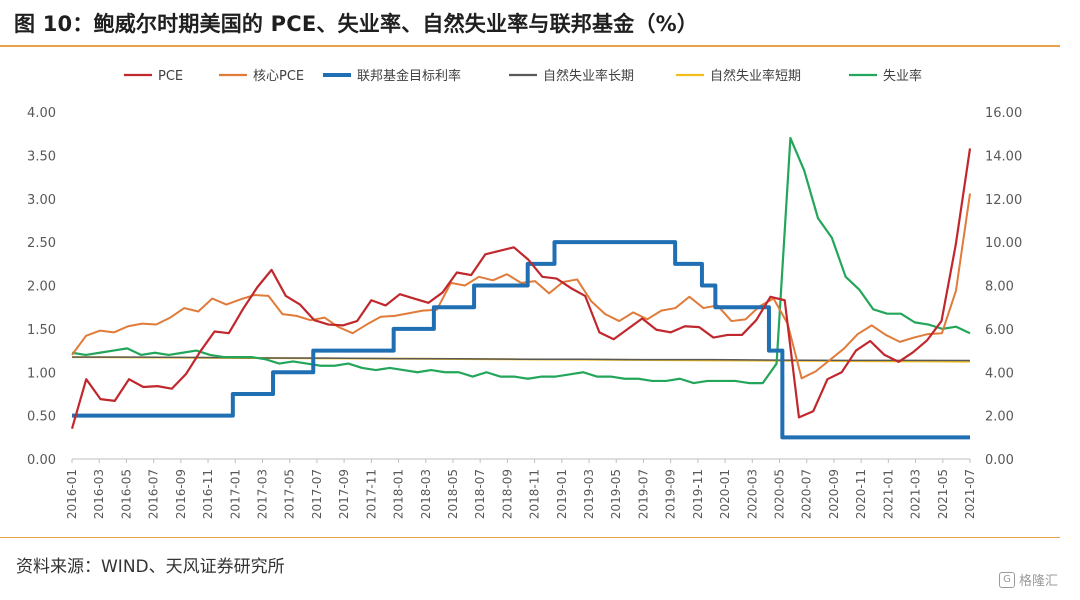 The width and height of the screenshot is (1080, 600). I want to click on title-divider, so click(530, 46).